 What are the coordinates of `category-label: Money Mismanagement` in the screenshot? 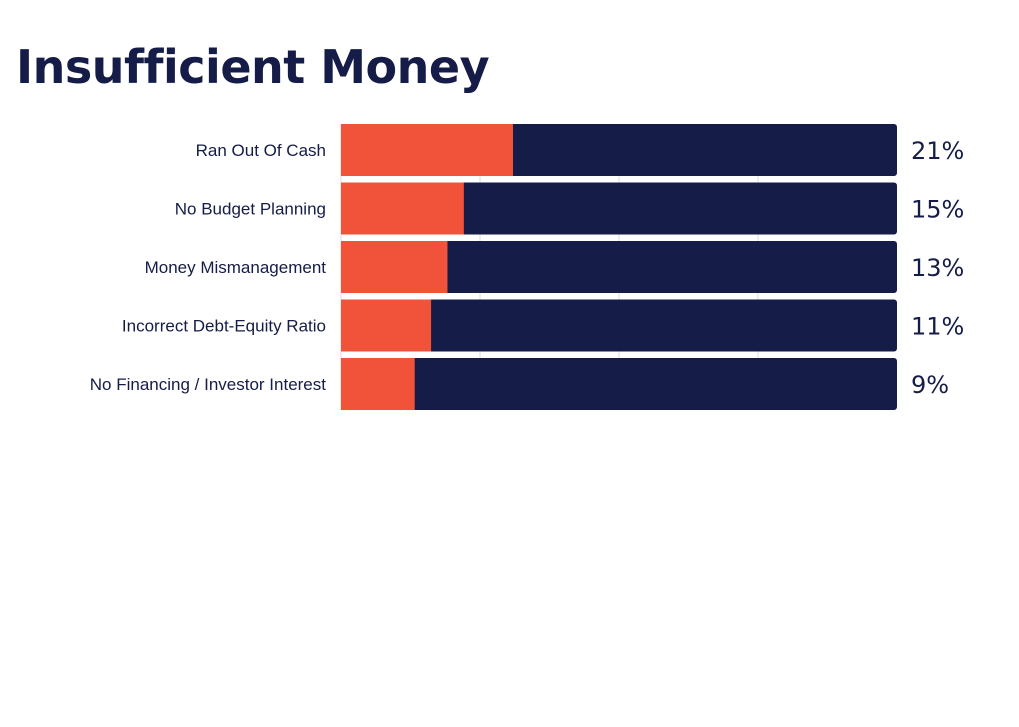 It's located at (236, 267).